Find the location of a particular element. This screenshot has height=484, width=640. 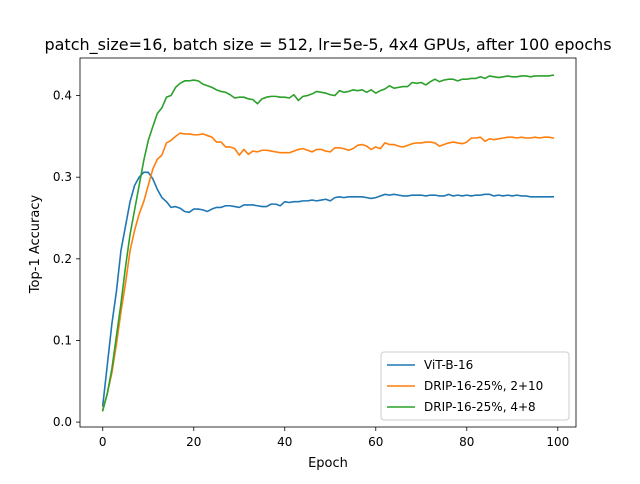

x-tick-label: 0 is located at coordinates (103, 442).